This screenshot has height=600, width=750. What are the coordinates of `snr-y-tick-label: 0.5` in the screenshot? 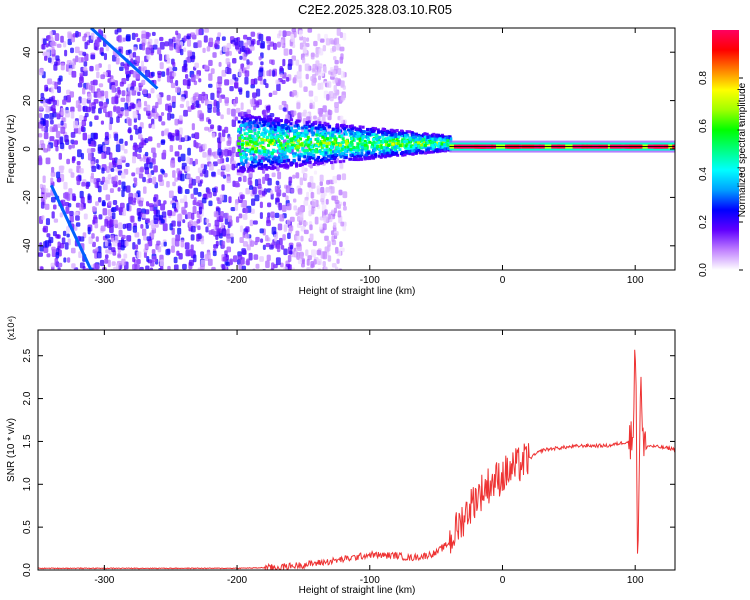 It's located at (27, 527).